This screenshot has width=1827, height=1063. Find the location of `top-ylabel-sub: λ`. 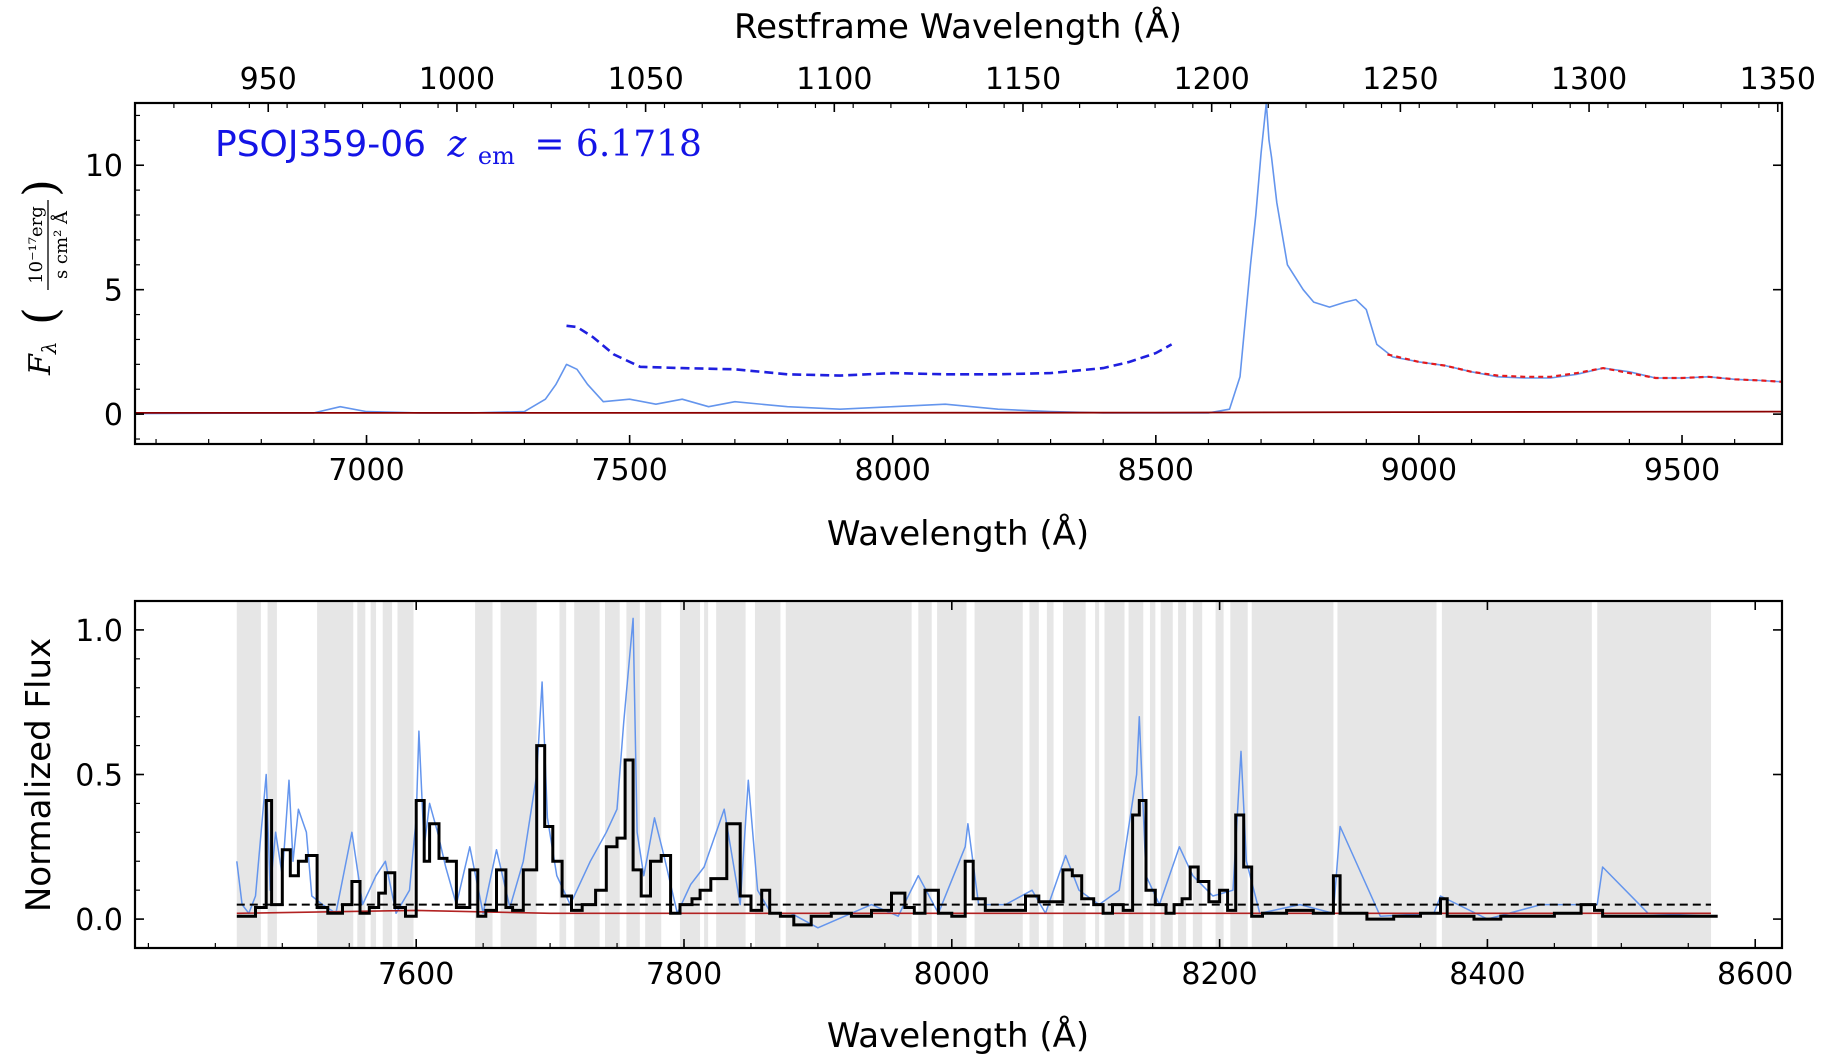

top-ylabel-sub: λ is located at coordinates (49, 348).